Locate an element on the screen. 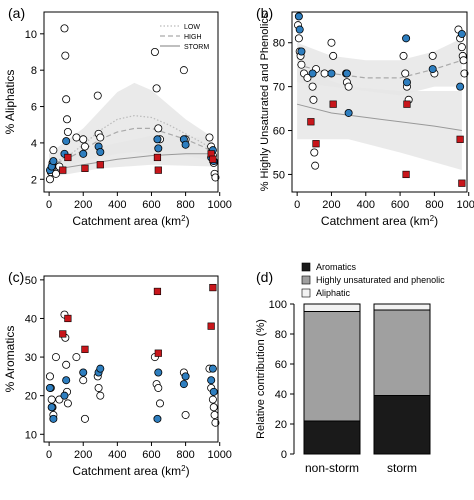  fit-line-high is located at coordinates (379, 69).